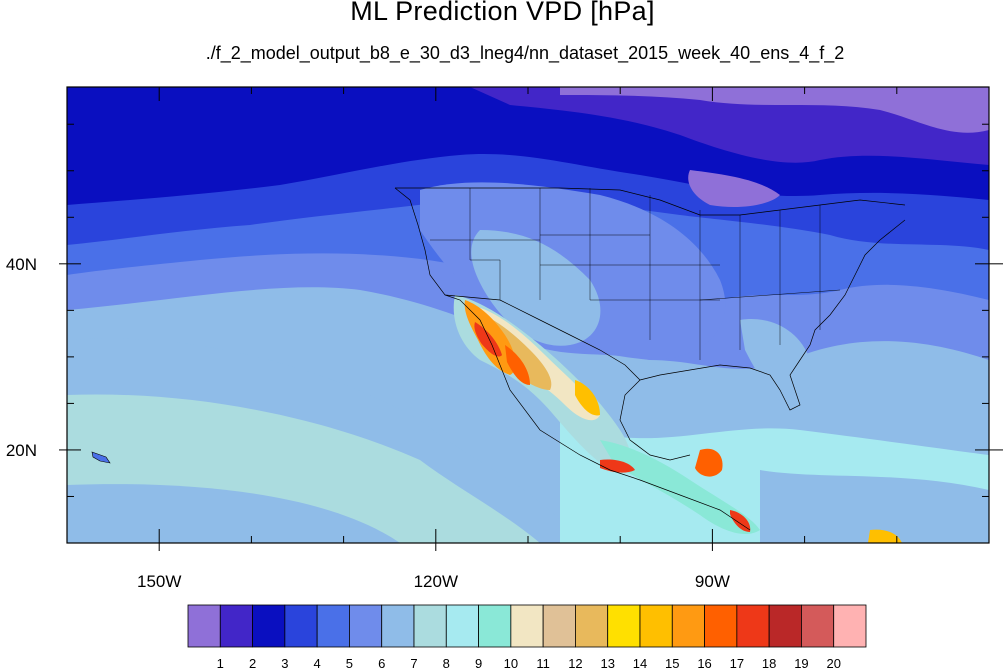  Describe the element at coordinates (543, 663) in the screenshot. I see `colorbar-label: 11` at that location.